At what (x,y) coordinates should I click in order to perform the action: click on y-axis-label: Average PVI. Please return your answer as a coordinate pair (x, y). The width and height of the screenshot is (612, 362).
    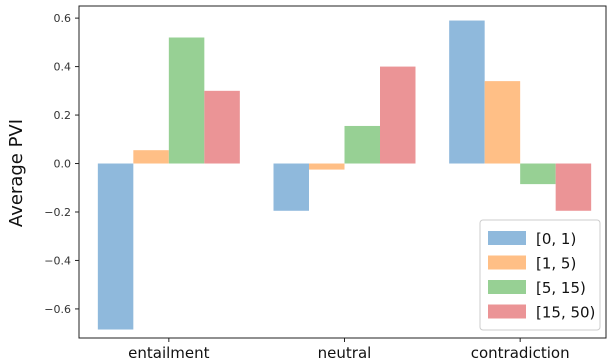
    Looking at the image, I should click on (16, 173).